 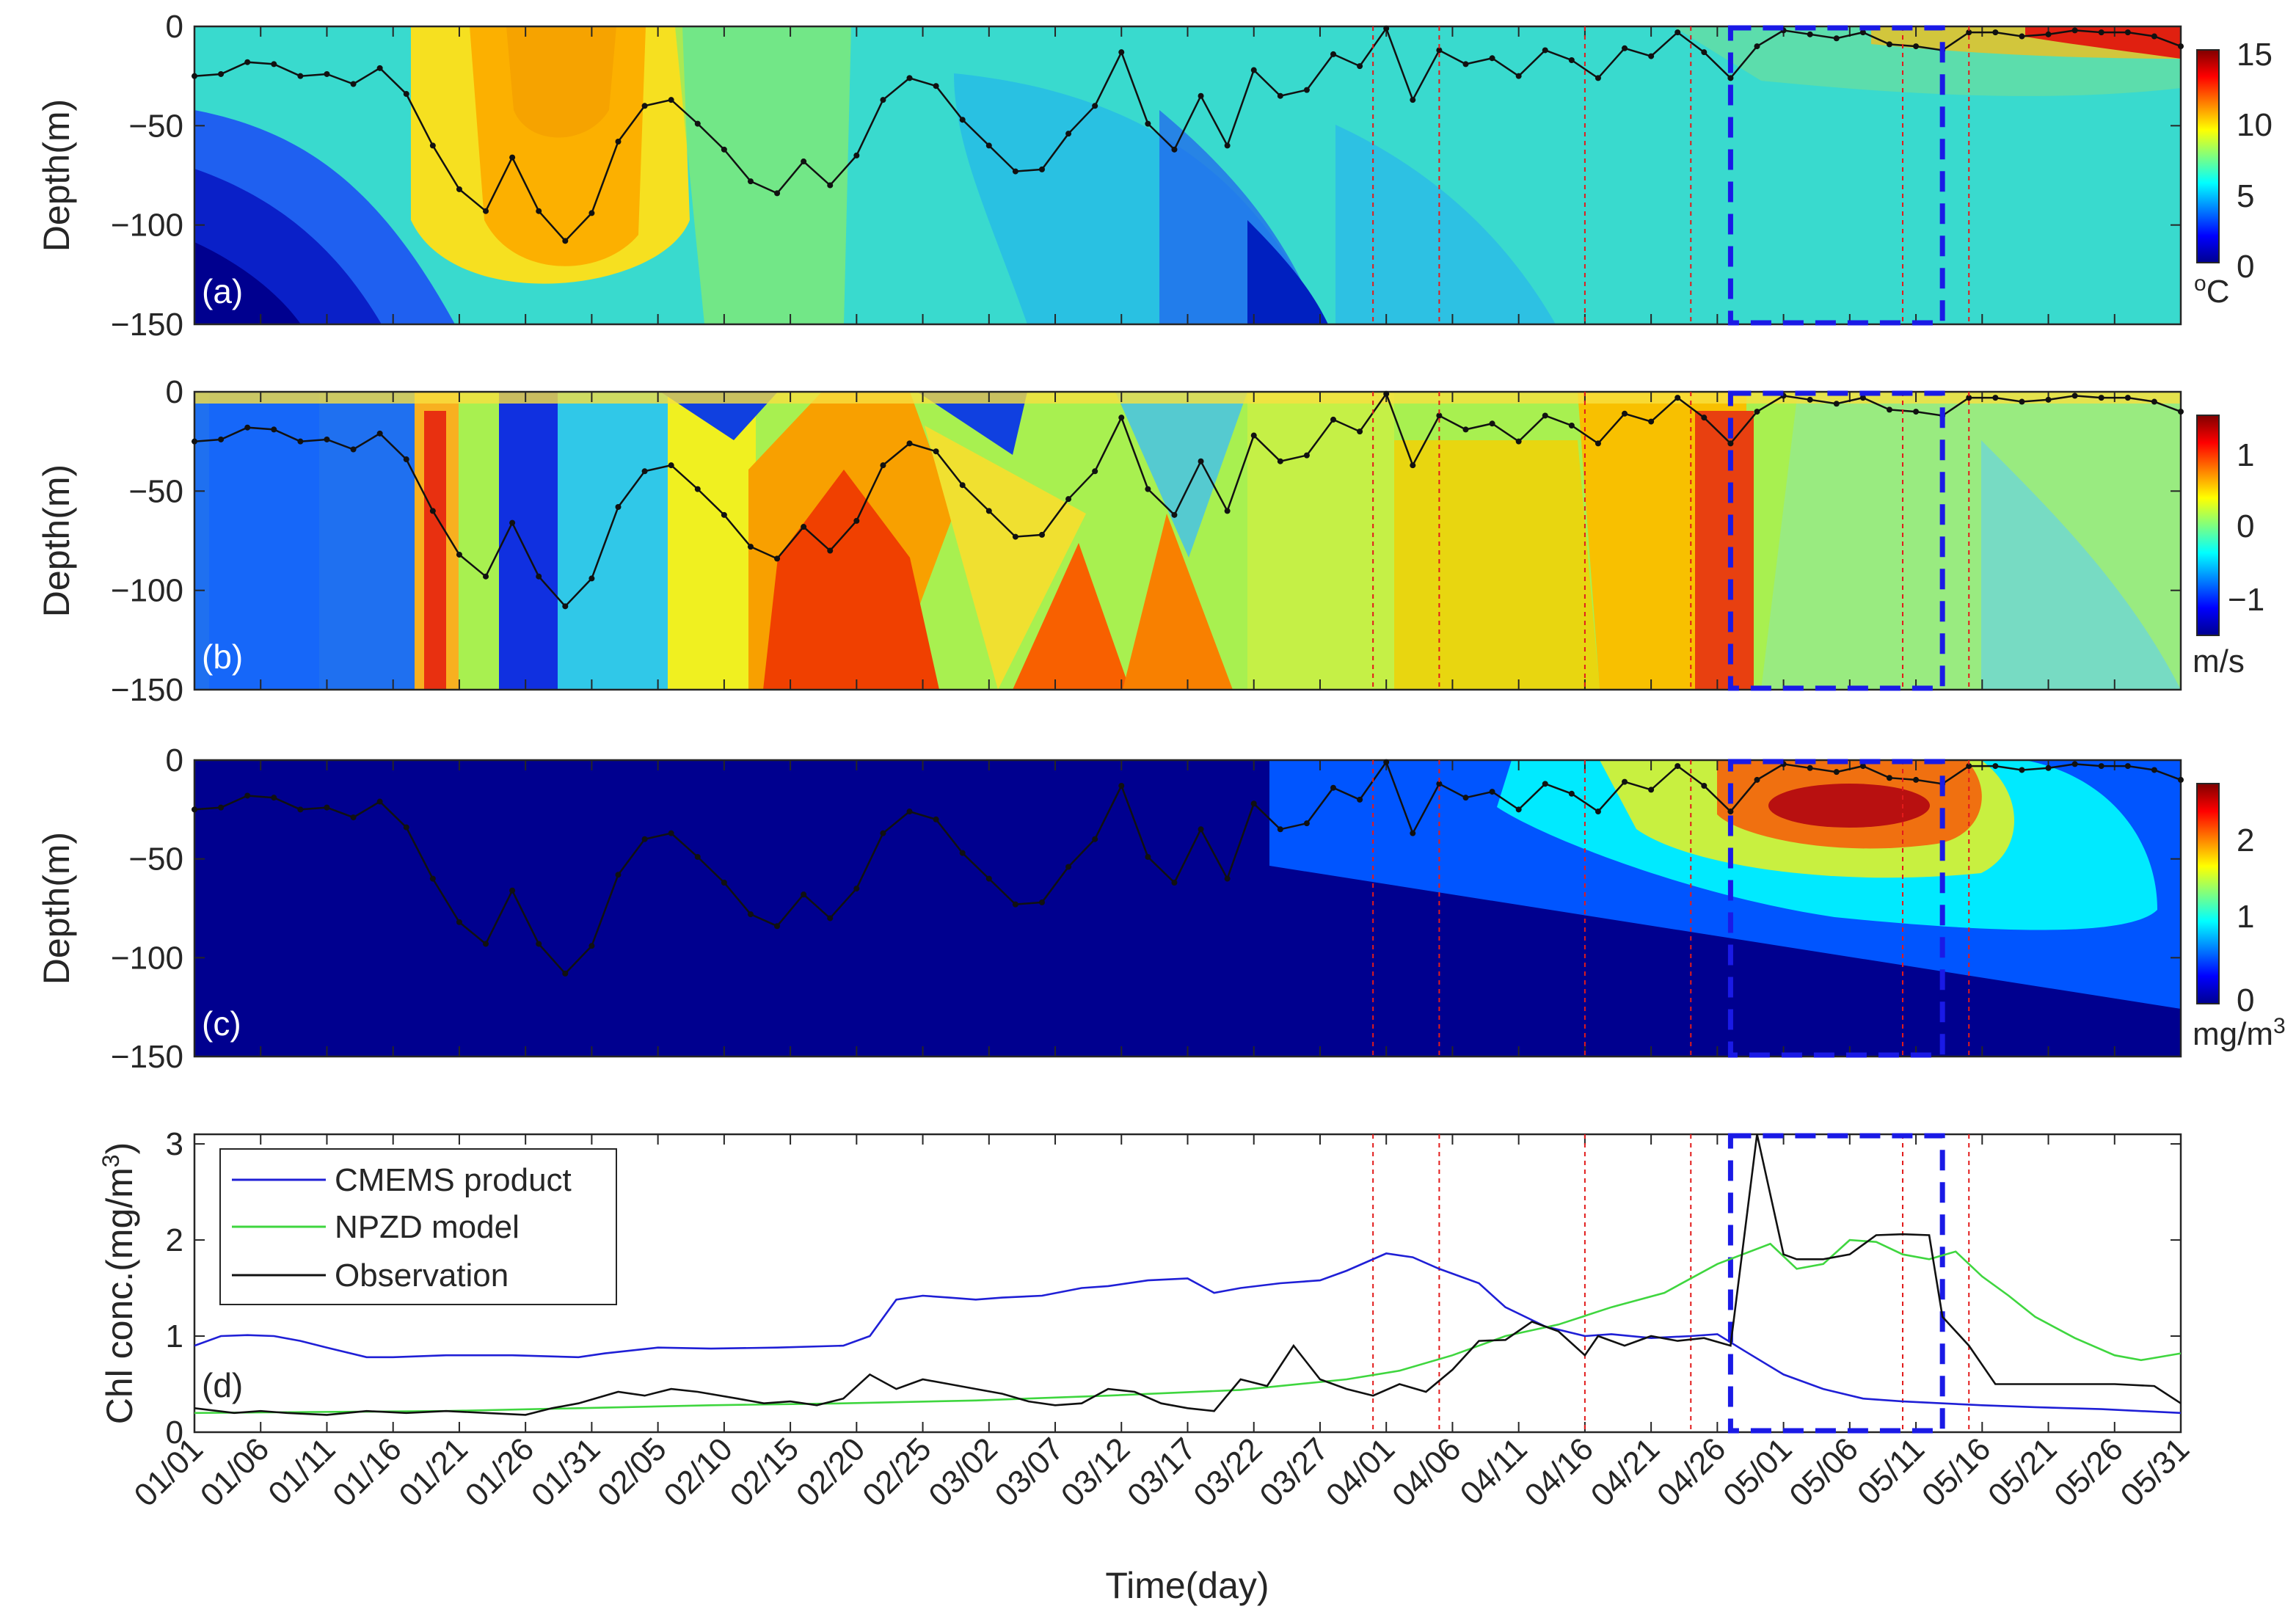 What do you see at coordinates (221, 1023) in the screenshot?
I see `panel-c-label: (c)` at bounding box center [221, 1023].